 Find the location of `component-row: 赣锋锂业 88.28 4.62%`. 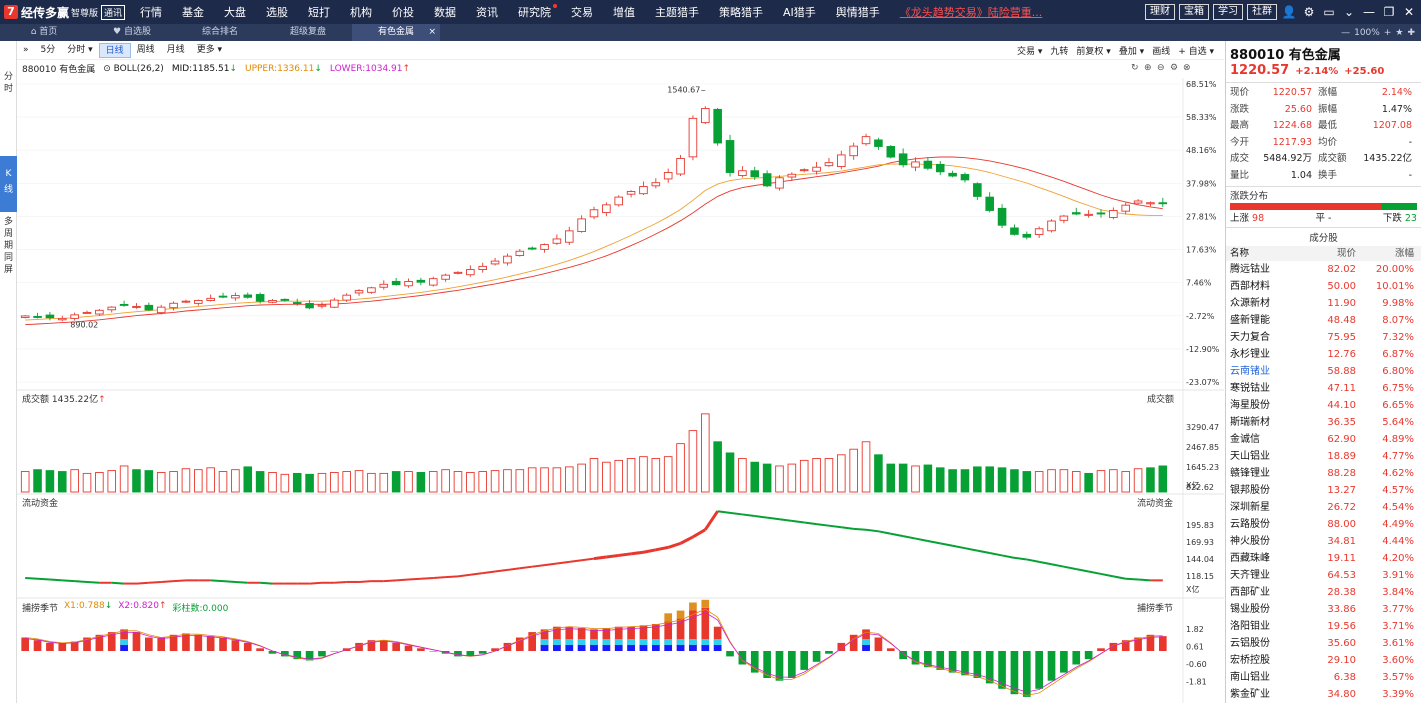

component-row: 赣锋锂业 88.28 4.62% is located at coordinates (1323, 473).